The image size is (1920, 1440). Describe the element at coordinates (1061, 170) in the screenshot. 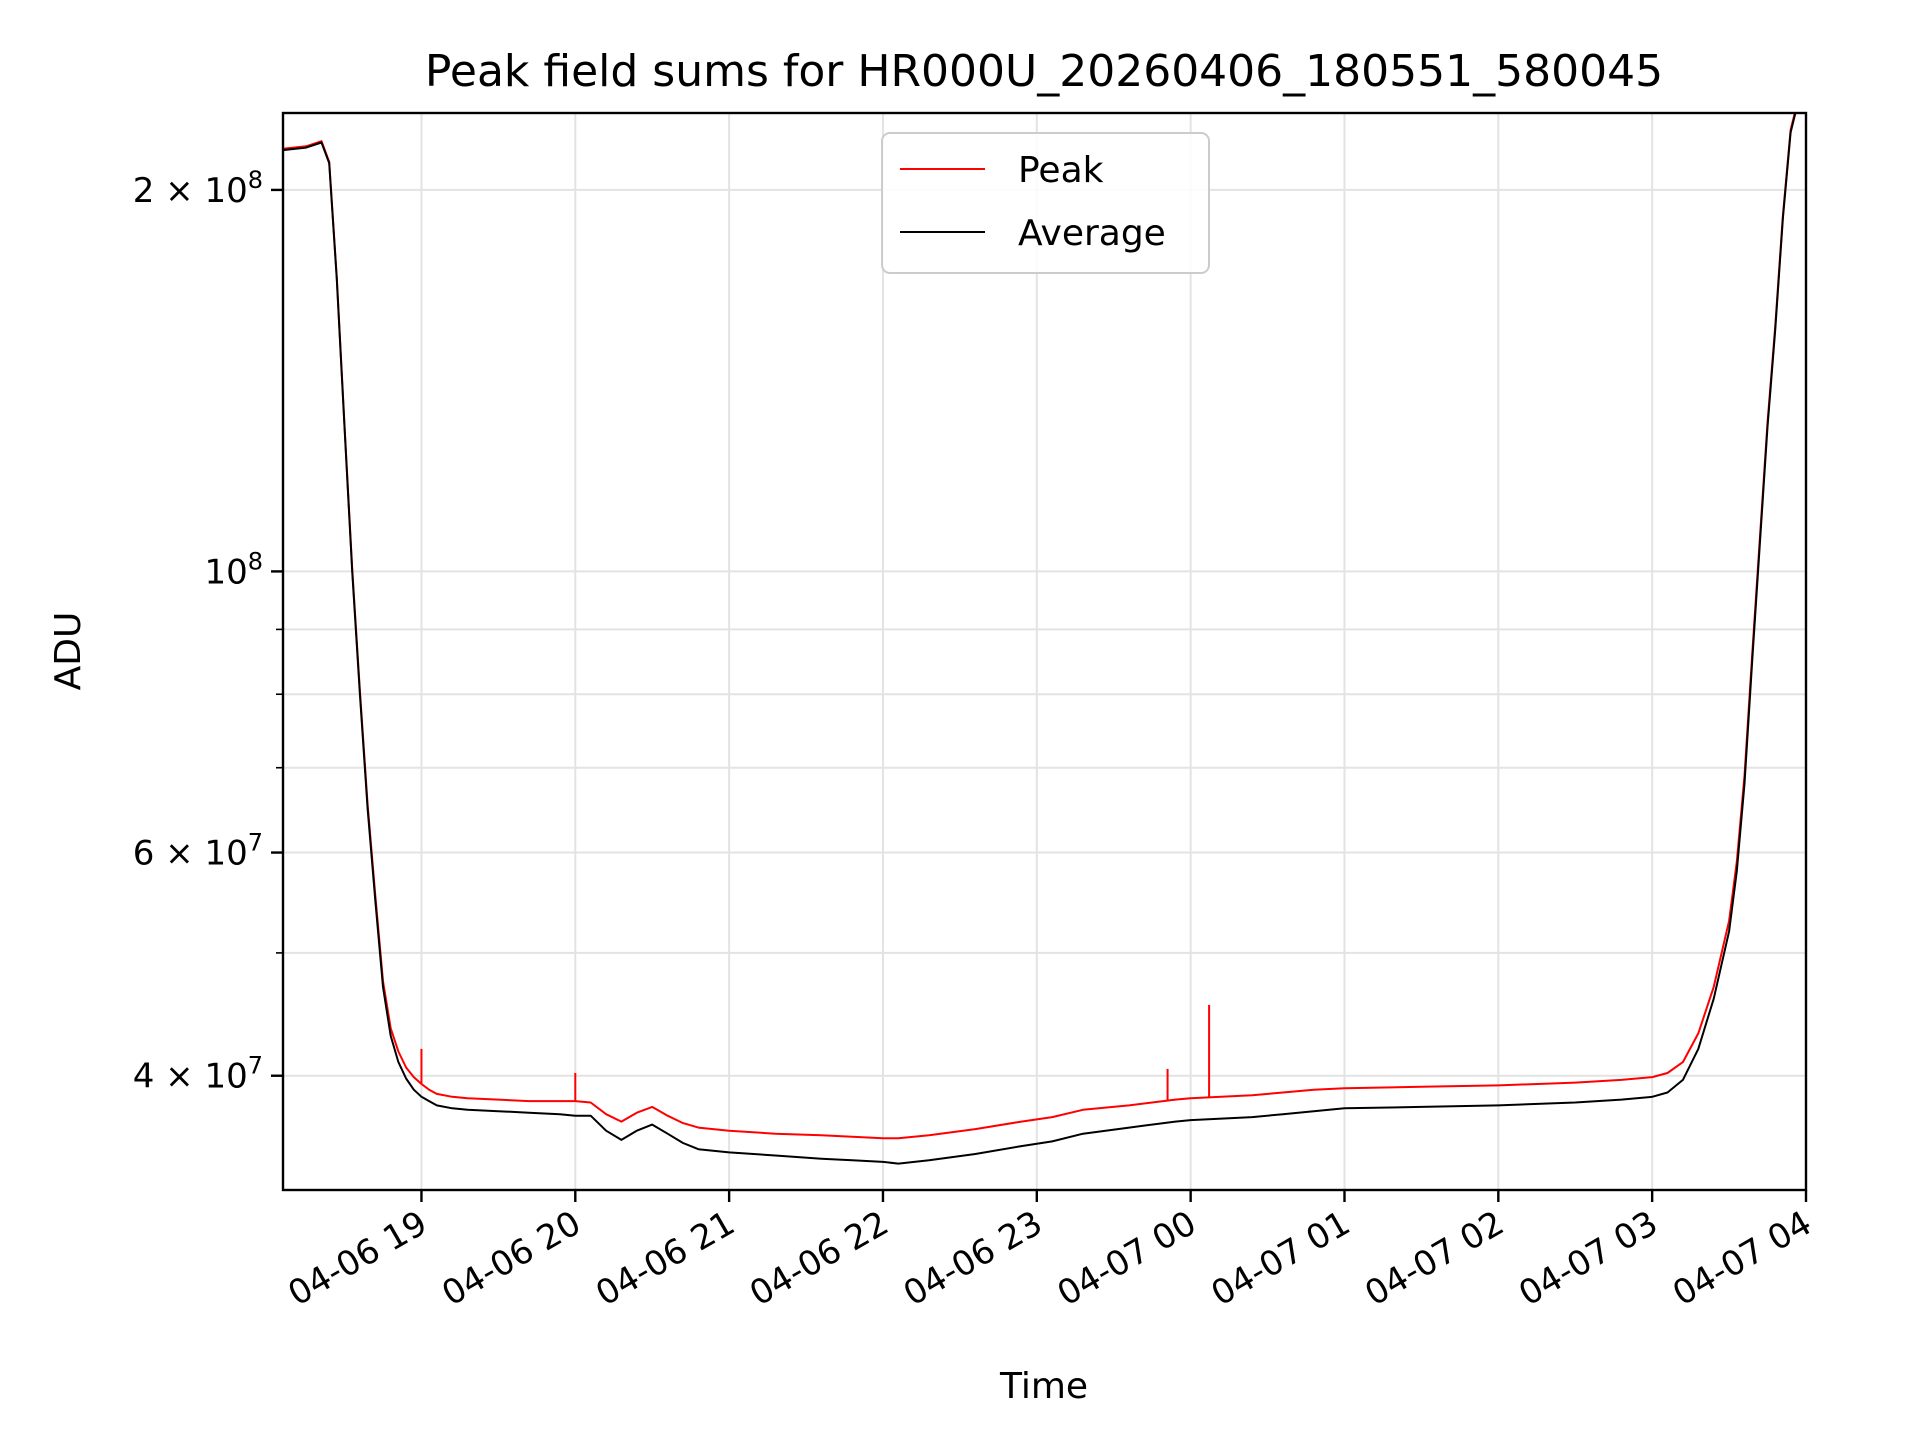

I see `legend-label-peak: Peak` at that location.